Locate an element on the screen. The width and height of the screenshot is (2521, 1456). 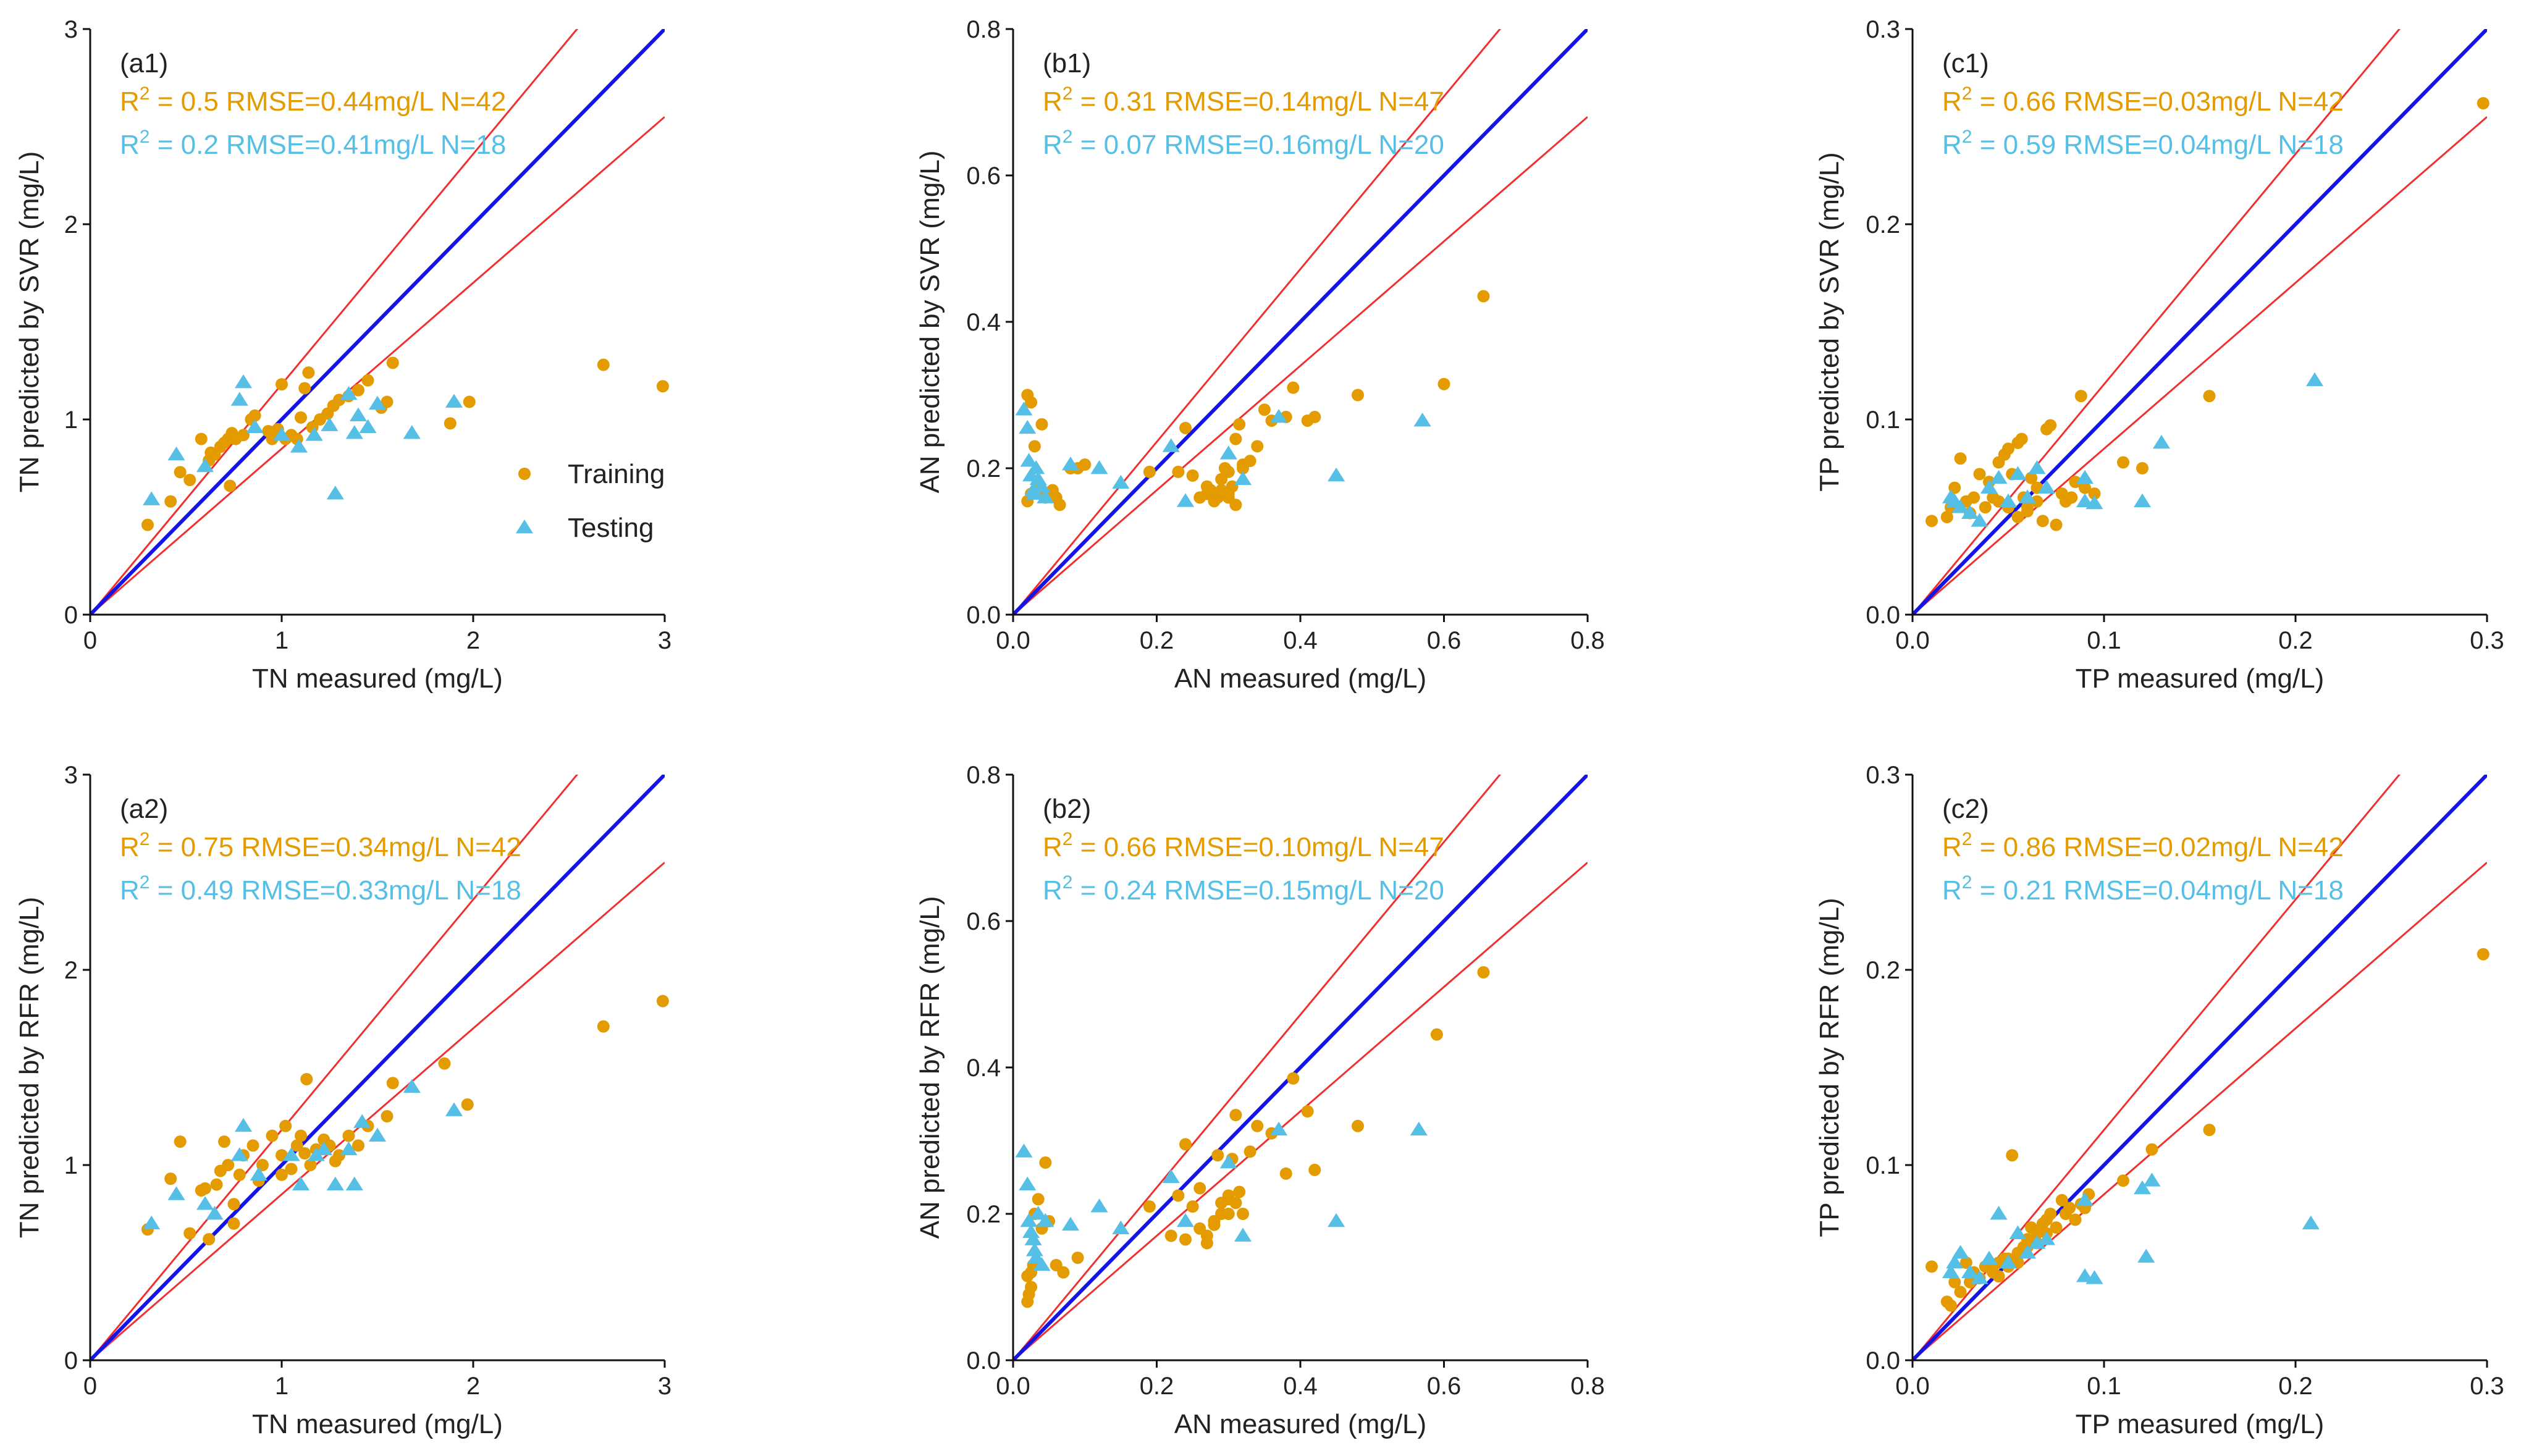
panel-label: (b1) is located at coordinates (1067, 63).